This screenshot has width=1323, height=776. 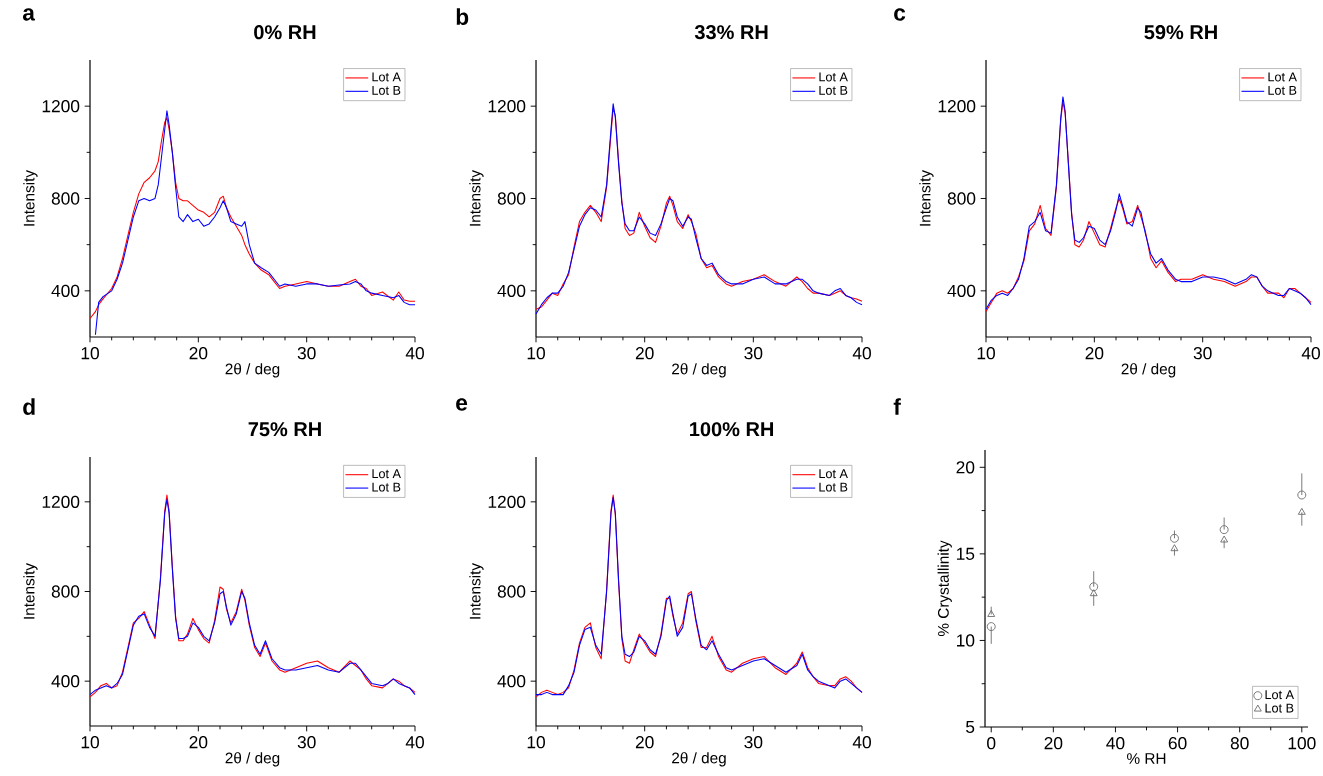 I want to click on y-tick-label: 5, so click(x=970, y=727).